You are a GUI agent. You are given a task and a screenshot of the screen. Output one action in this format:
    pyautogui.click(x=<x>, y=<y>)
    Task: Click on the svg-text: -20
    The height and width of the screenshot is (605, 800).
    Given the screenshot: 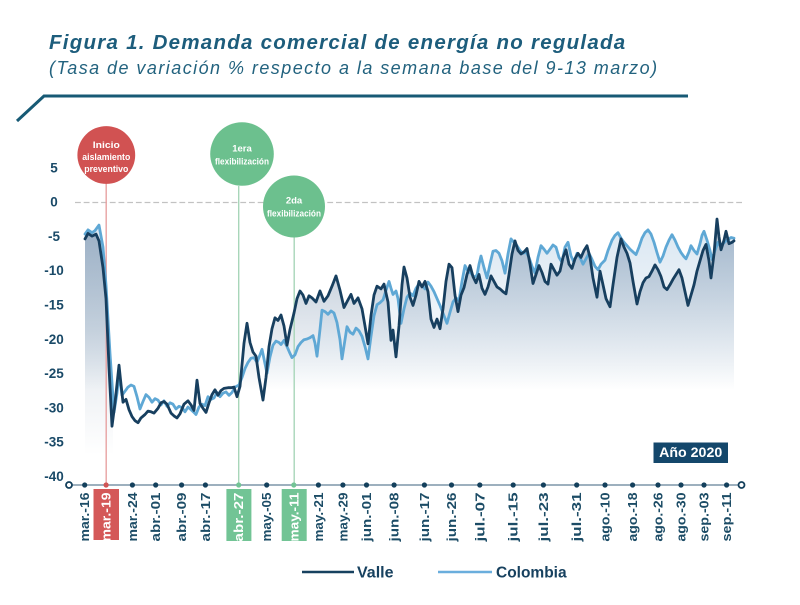 What is the action you would take?
    pyautogui.click(x=54, y=339)
    